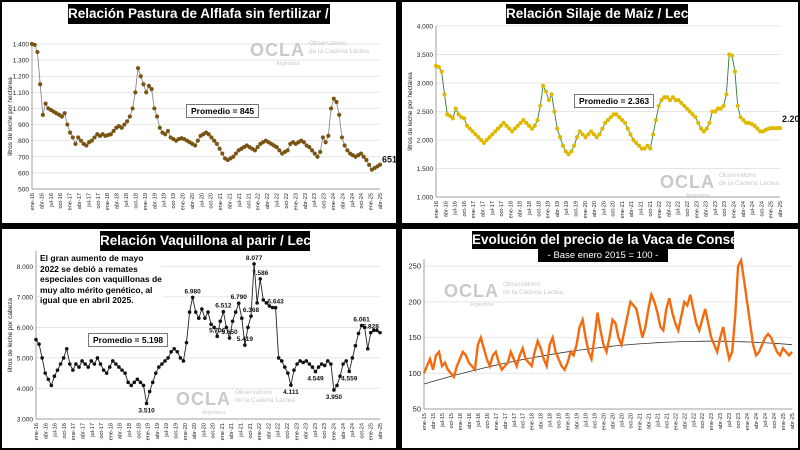  What do you see at coordinates (245, 339) in the screenshot?
I see `data-label: 5.419` at bounding box center [245, 339].